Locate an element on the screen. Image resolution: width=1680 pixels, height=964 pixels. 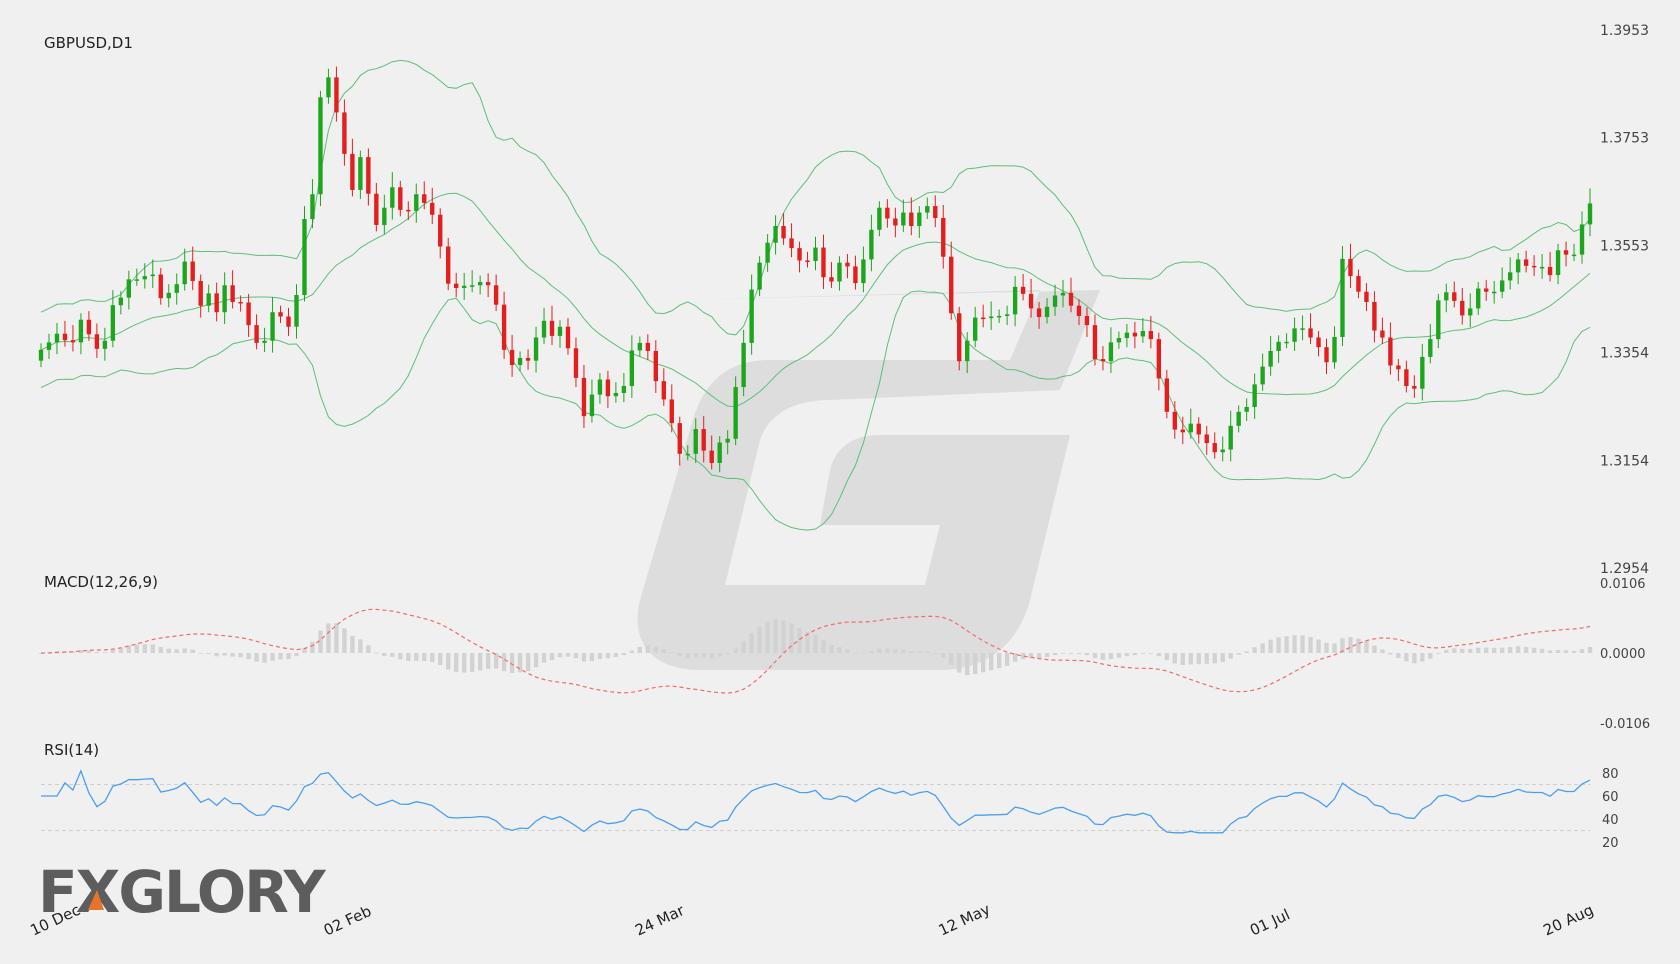
rsi-line is located at coordinates (816, 801).